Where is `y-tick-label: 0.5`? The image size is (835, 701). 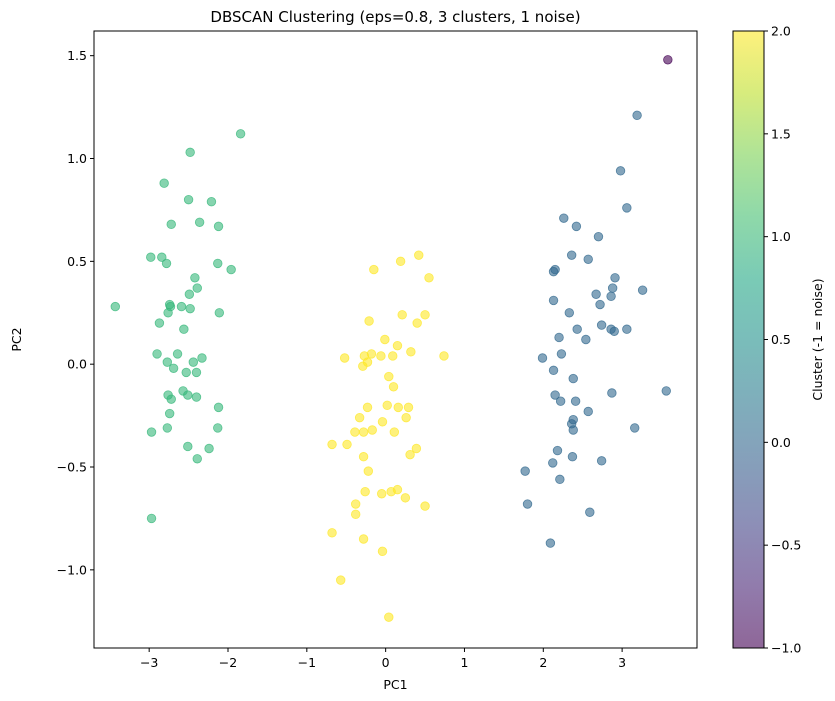
y-tick-label: 0.5 is located at coordinates (77, 261).